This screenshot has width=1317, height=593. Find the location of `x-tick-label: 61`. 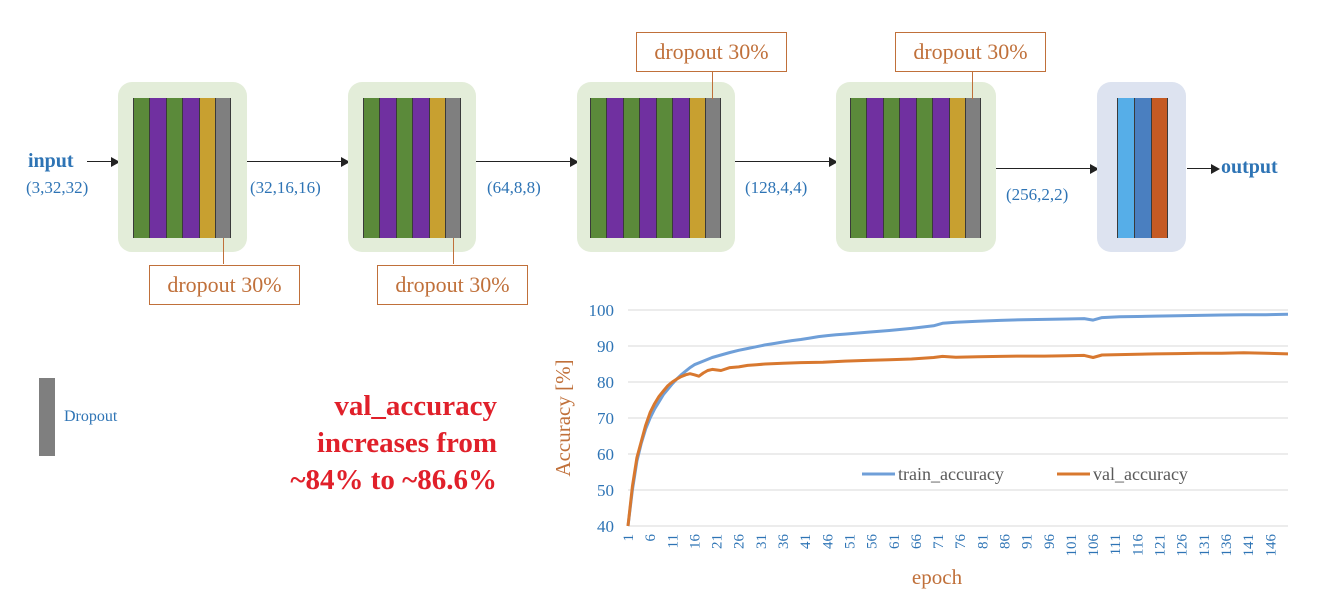

x-tick-label: 61 is located at coordinates (895, 541).